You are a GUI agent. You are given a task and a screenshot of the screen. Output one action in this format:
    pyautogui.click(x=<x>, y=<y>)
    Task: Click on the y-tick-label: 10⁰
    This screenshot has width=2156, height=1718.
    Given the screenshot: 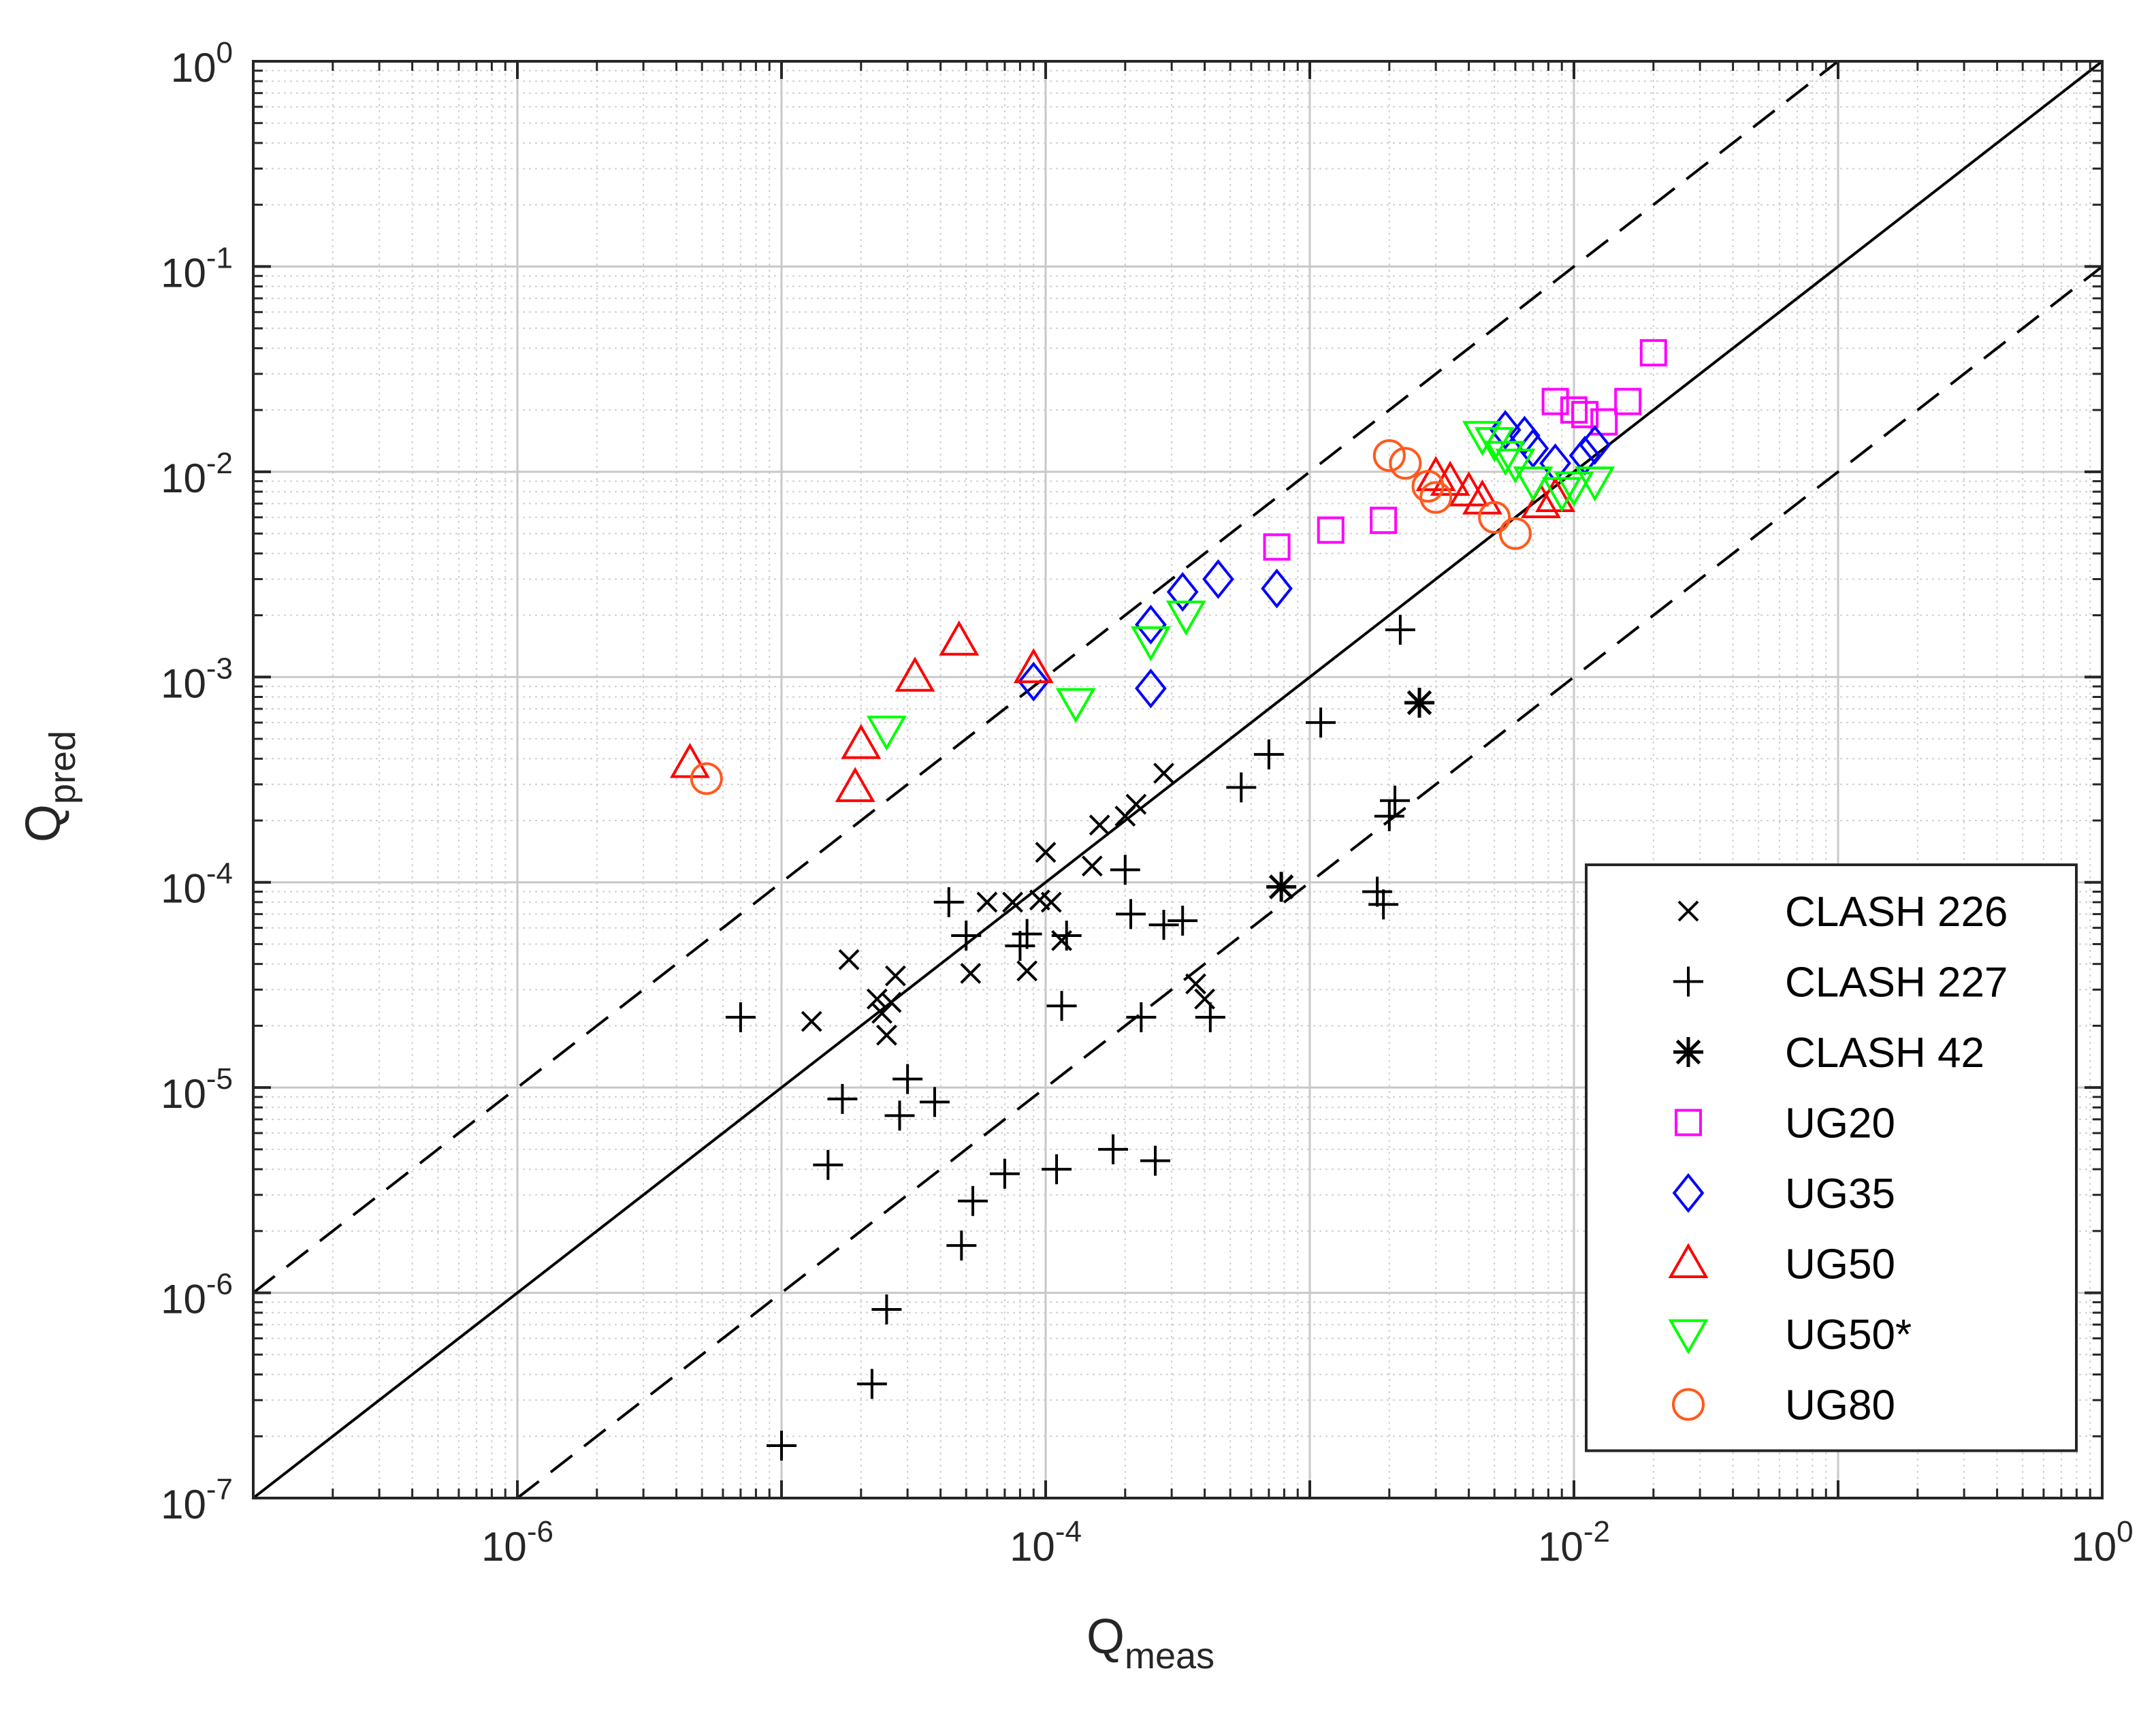 What is the action you would take?
    pyautogui.click(x=202, y=63)
    